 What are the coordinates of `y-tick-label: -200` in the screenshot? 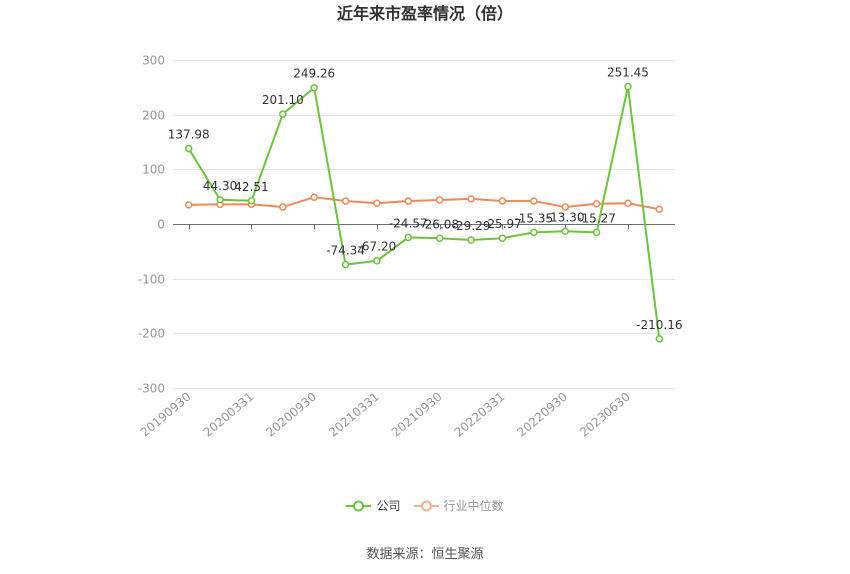 It's located at (151, 334).